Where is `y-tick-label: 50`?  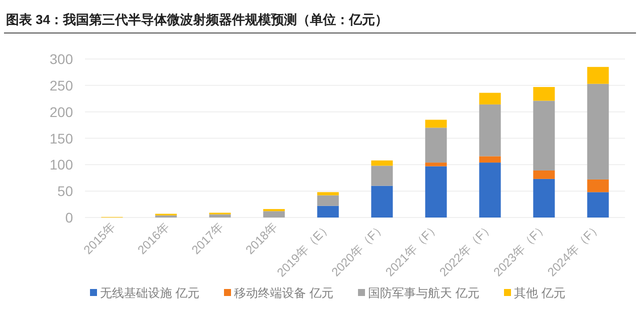
y-tick-label: 50 is located at coordinates (65, 191).